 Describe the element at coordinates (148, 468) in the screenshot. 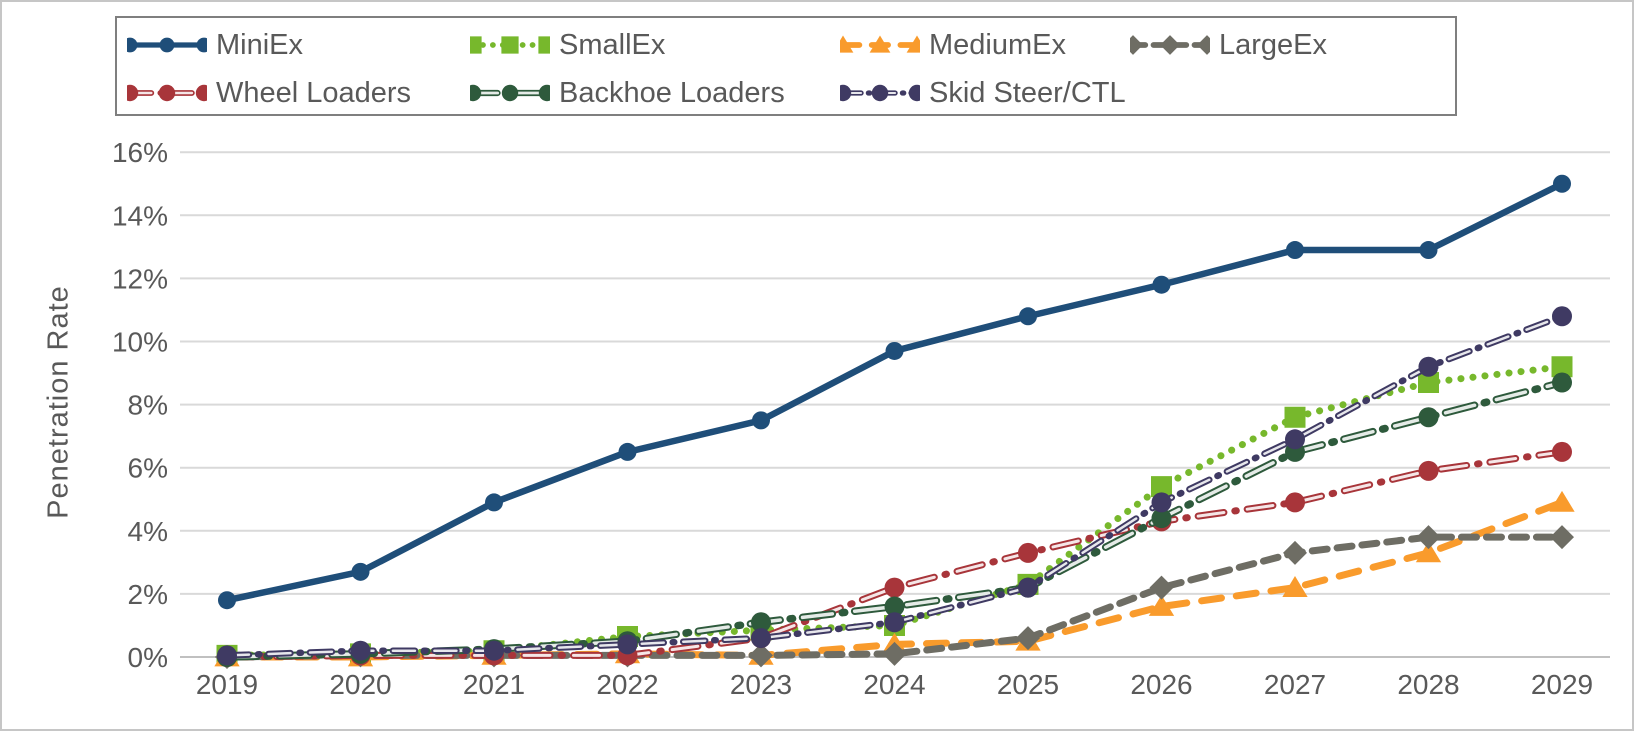

I see `y-tick-label: 6%` at that location.